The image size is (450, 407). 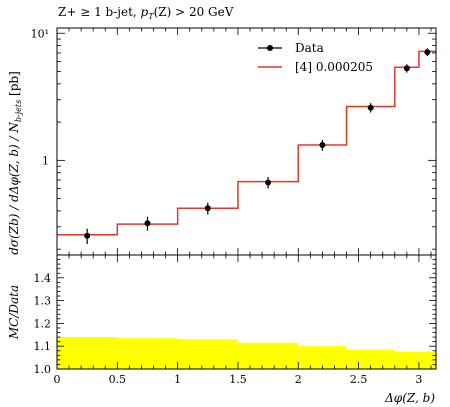 What do you see at coordinates (43, 369) in the screenshot?
I see `ratio-y-tick-label: 1.0` at bounding box center [43, 369].